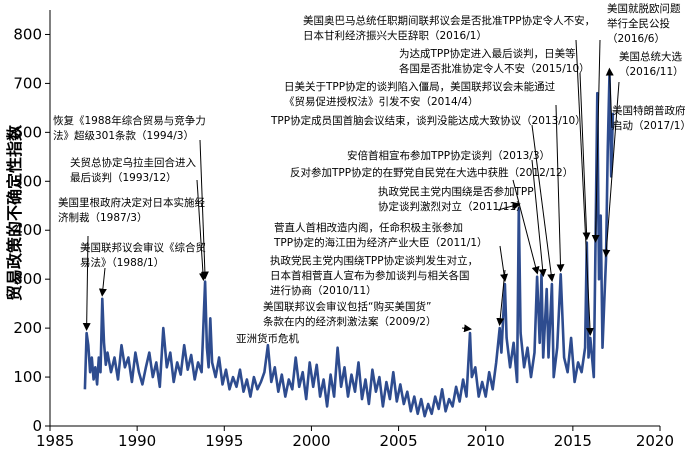 This screenshot has height=455, width=688. What do you see at coordinates (129, 120) in the screenshot?
I see `annotation-text: 恢复《1988年综合贸易与竞争力` at bounding box center [129, 120].